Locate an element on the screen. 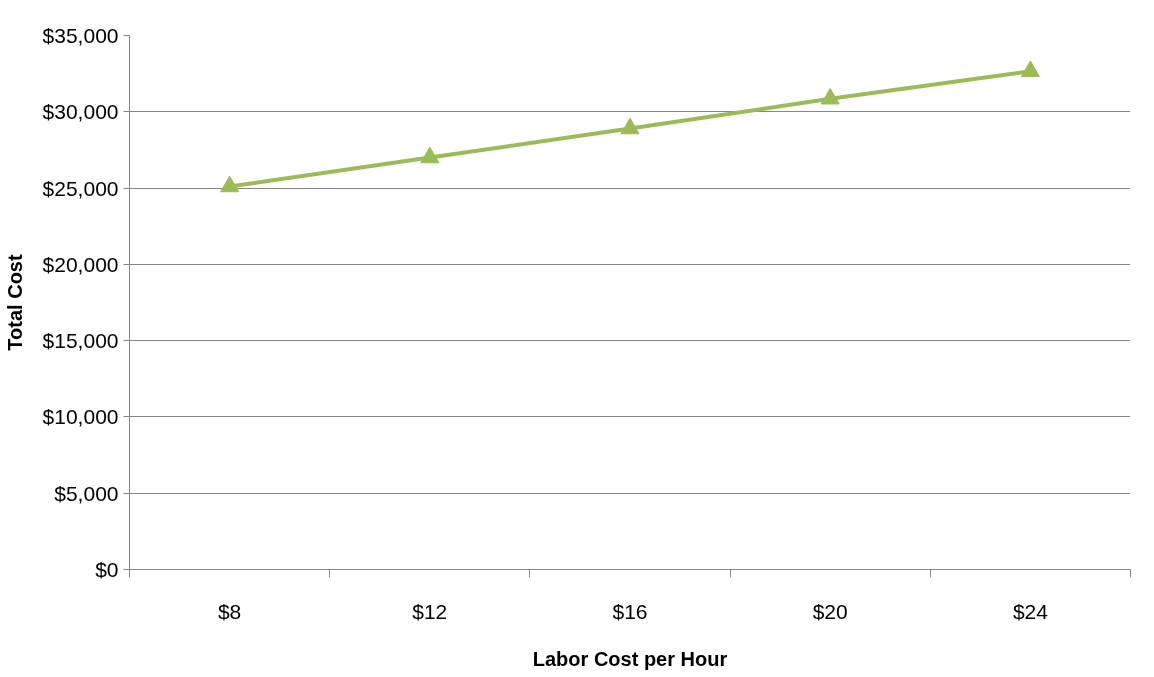 The width and height of the screenshot is (1154, 677). y-tick-label: $15,000 is located at coordinates (80, 341).